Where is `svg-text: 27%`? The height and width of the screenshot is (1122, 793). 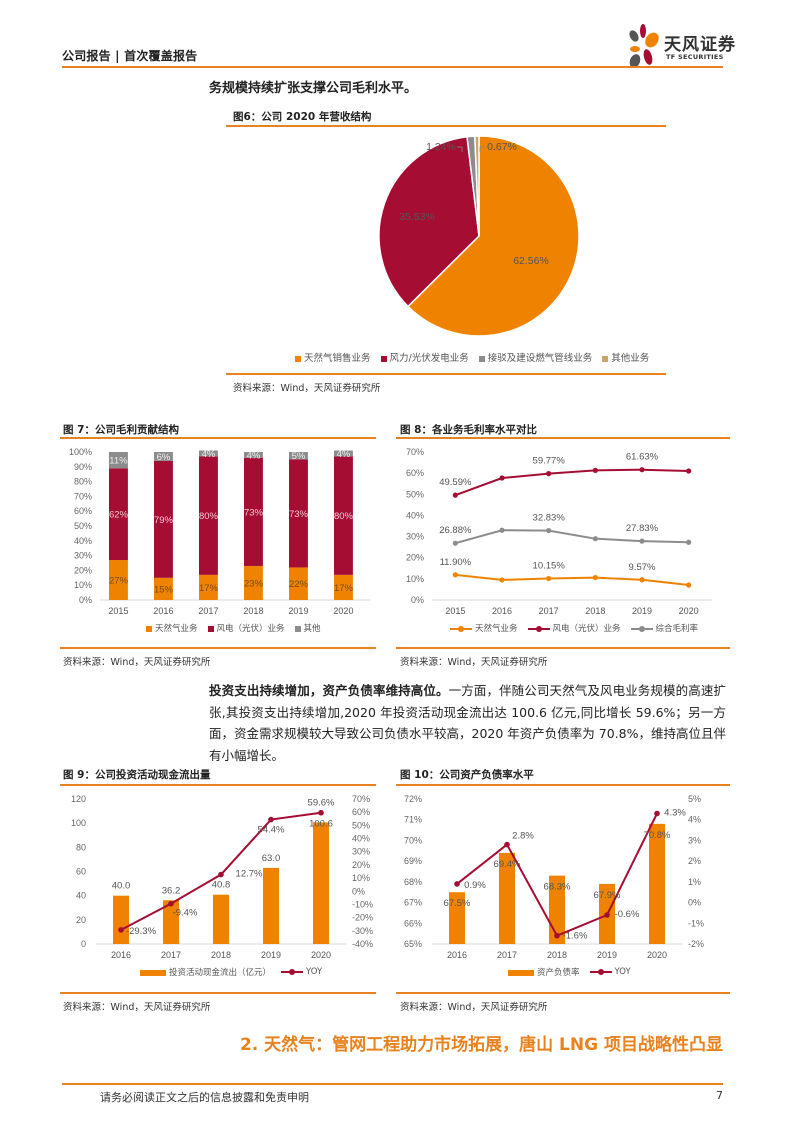
svg-text: 27% is located at coordinates (119, 581).